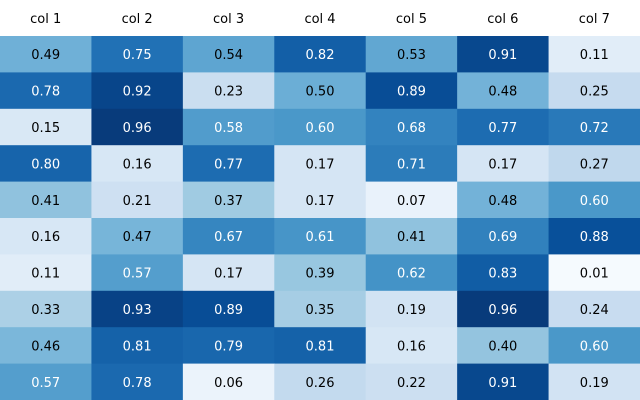 This screenshot has width=640, height=400. What do you see at coordinates (411, 383) in the screenshot?
I see `cell-value-label: 0.22` at bounding box center [411, 383].